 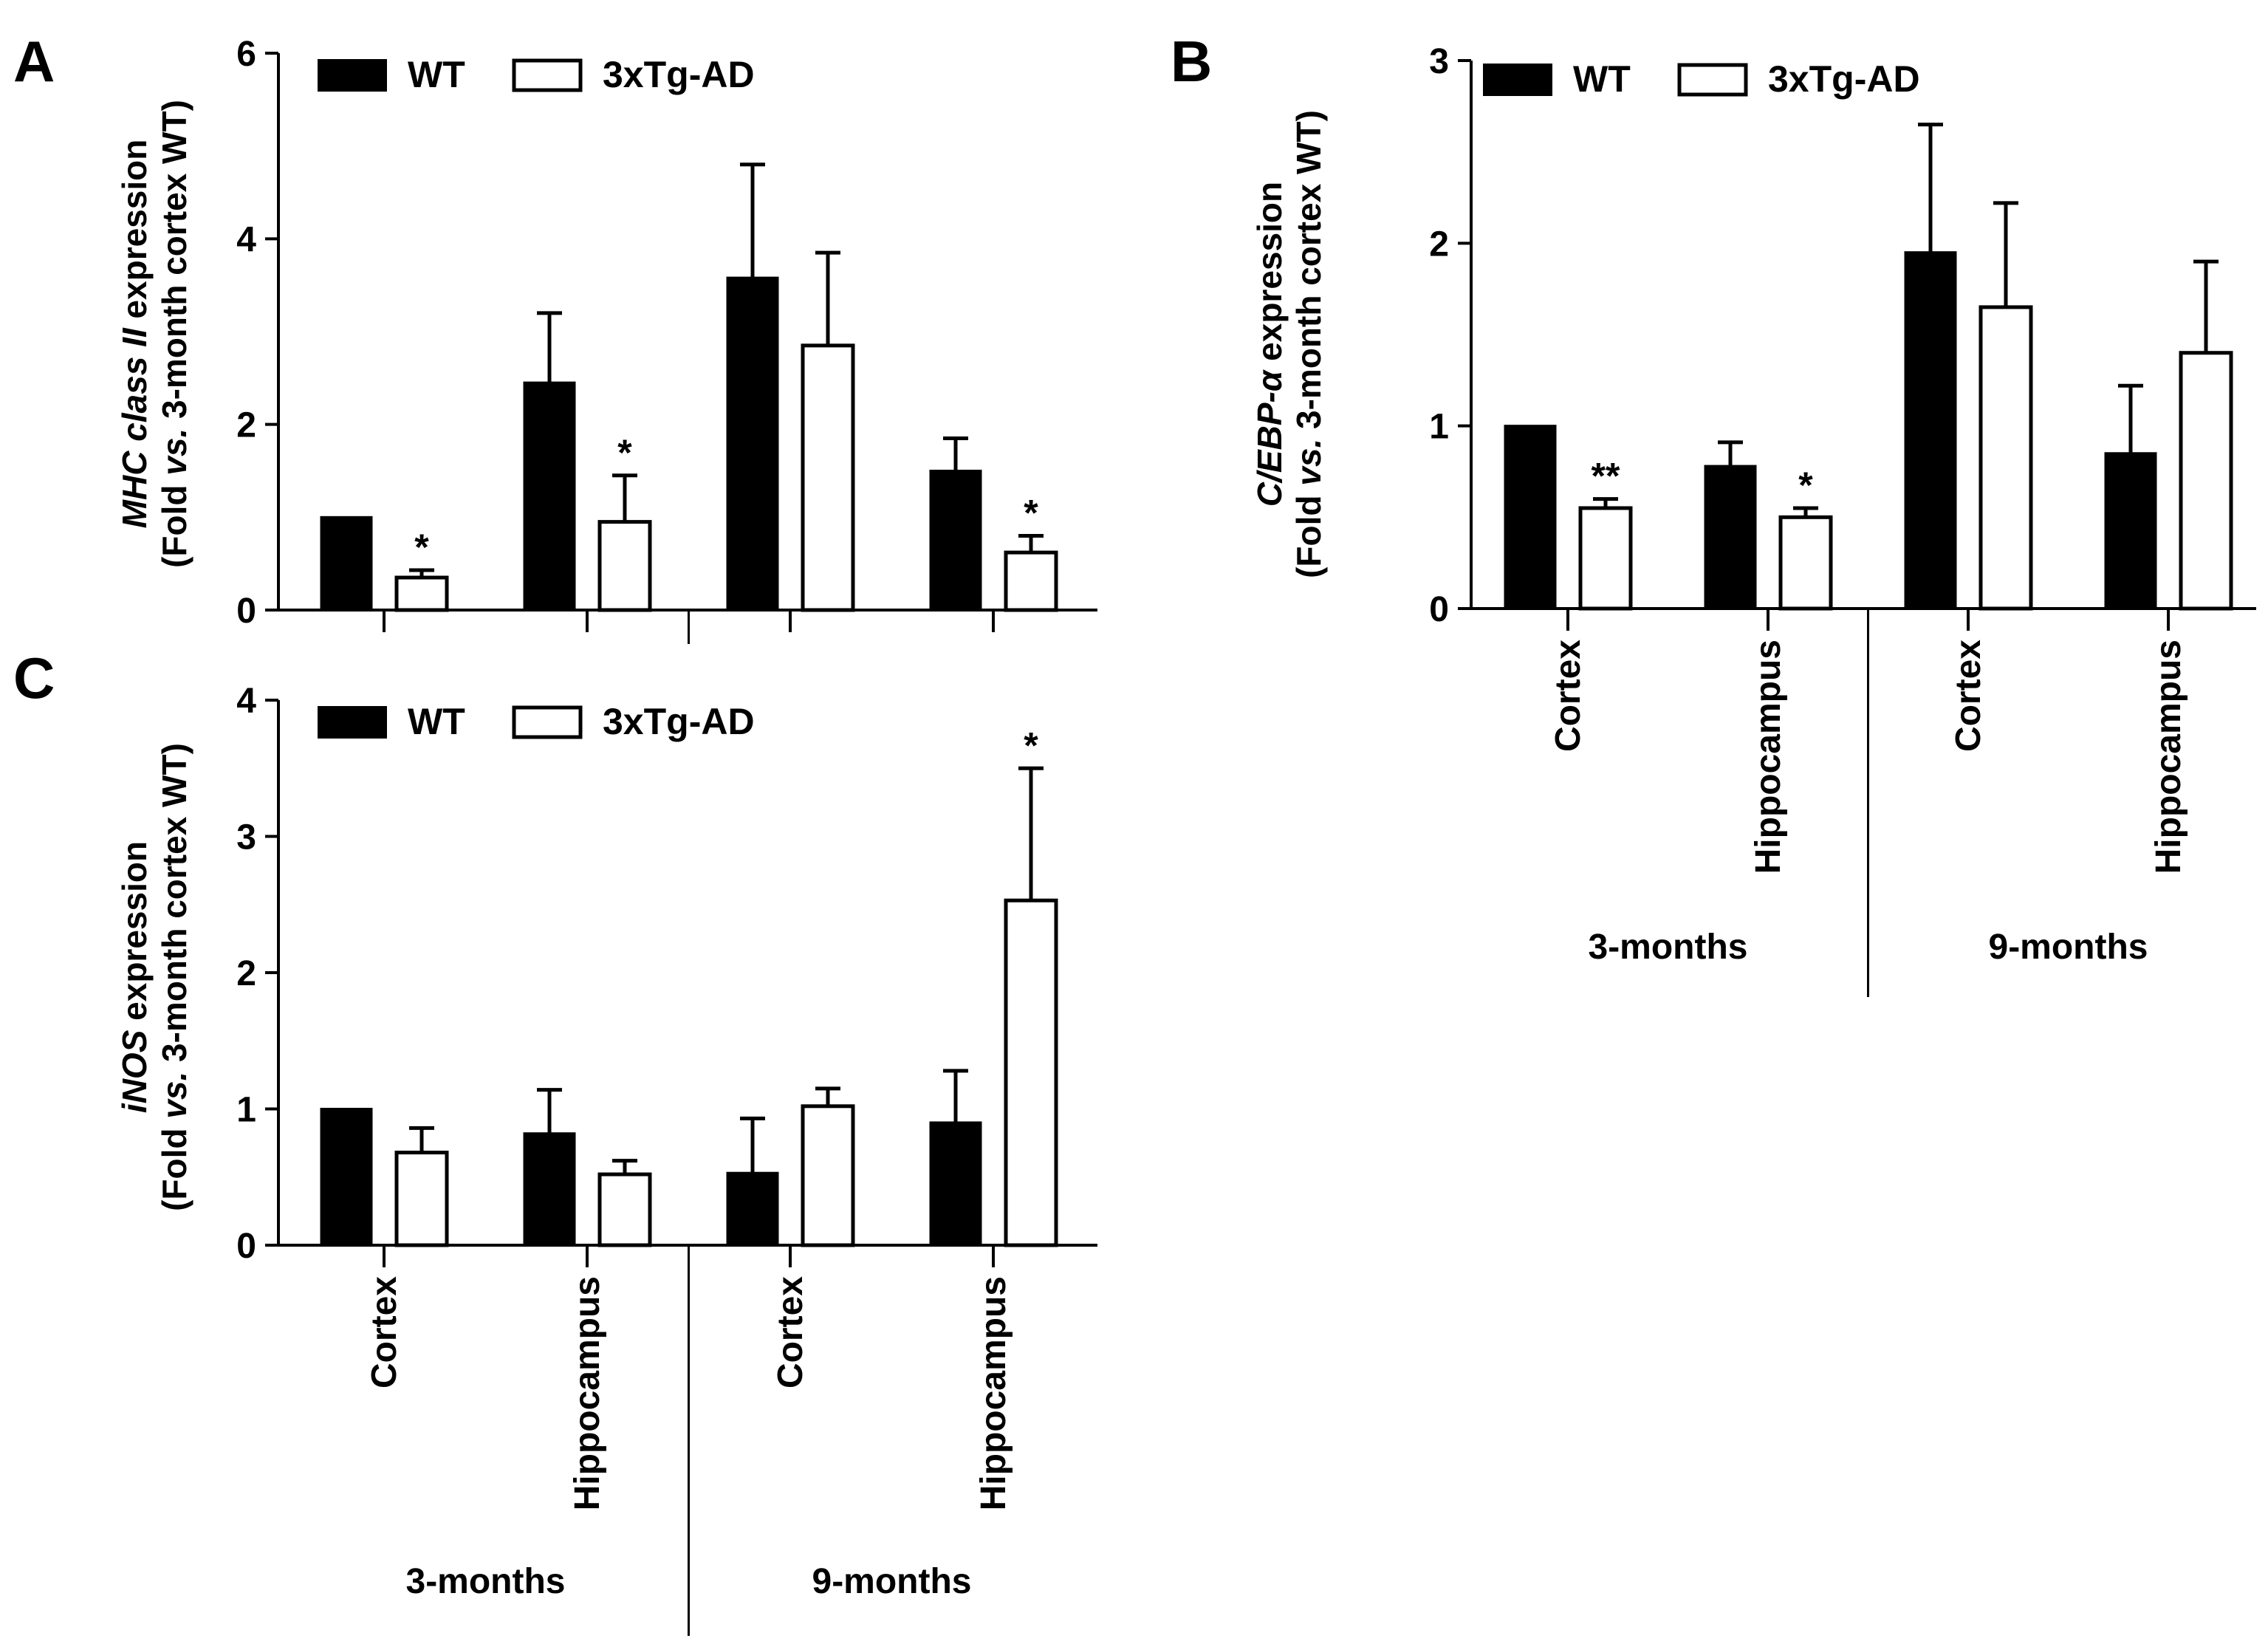 What do you see at coordinates (1192, 61) in the screenshot?
I see `panel-label: B` at bounding box center [1192, 61].